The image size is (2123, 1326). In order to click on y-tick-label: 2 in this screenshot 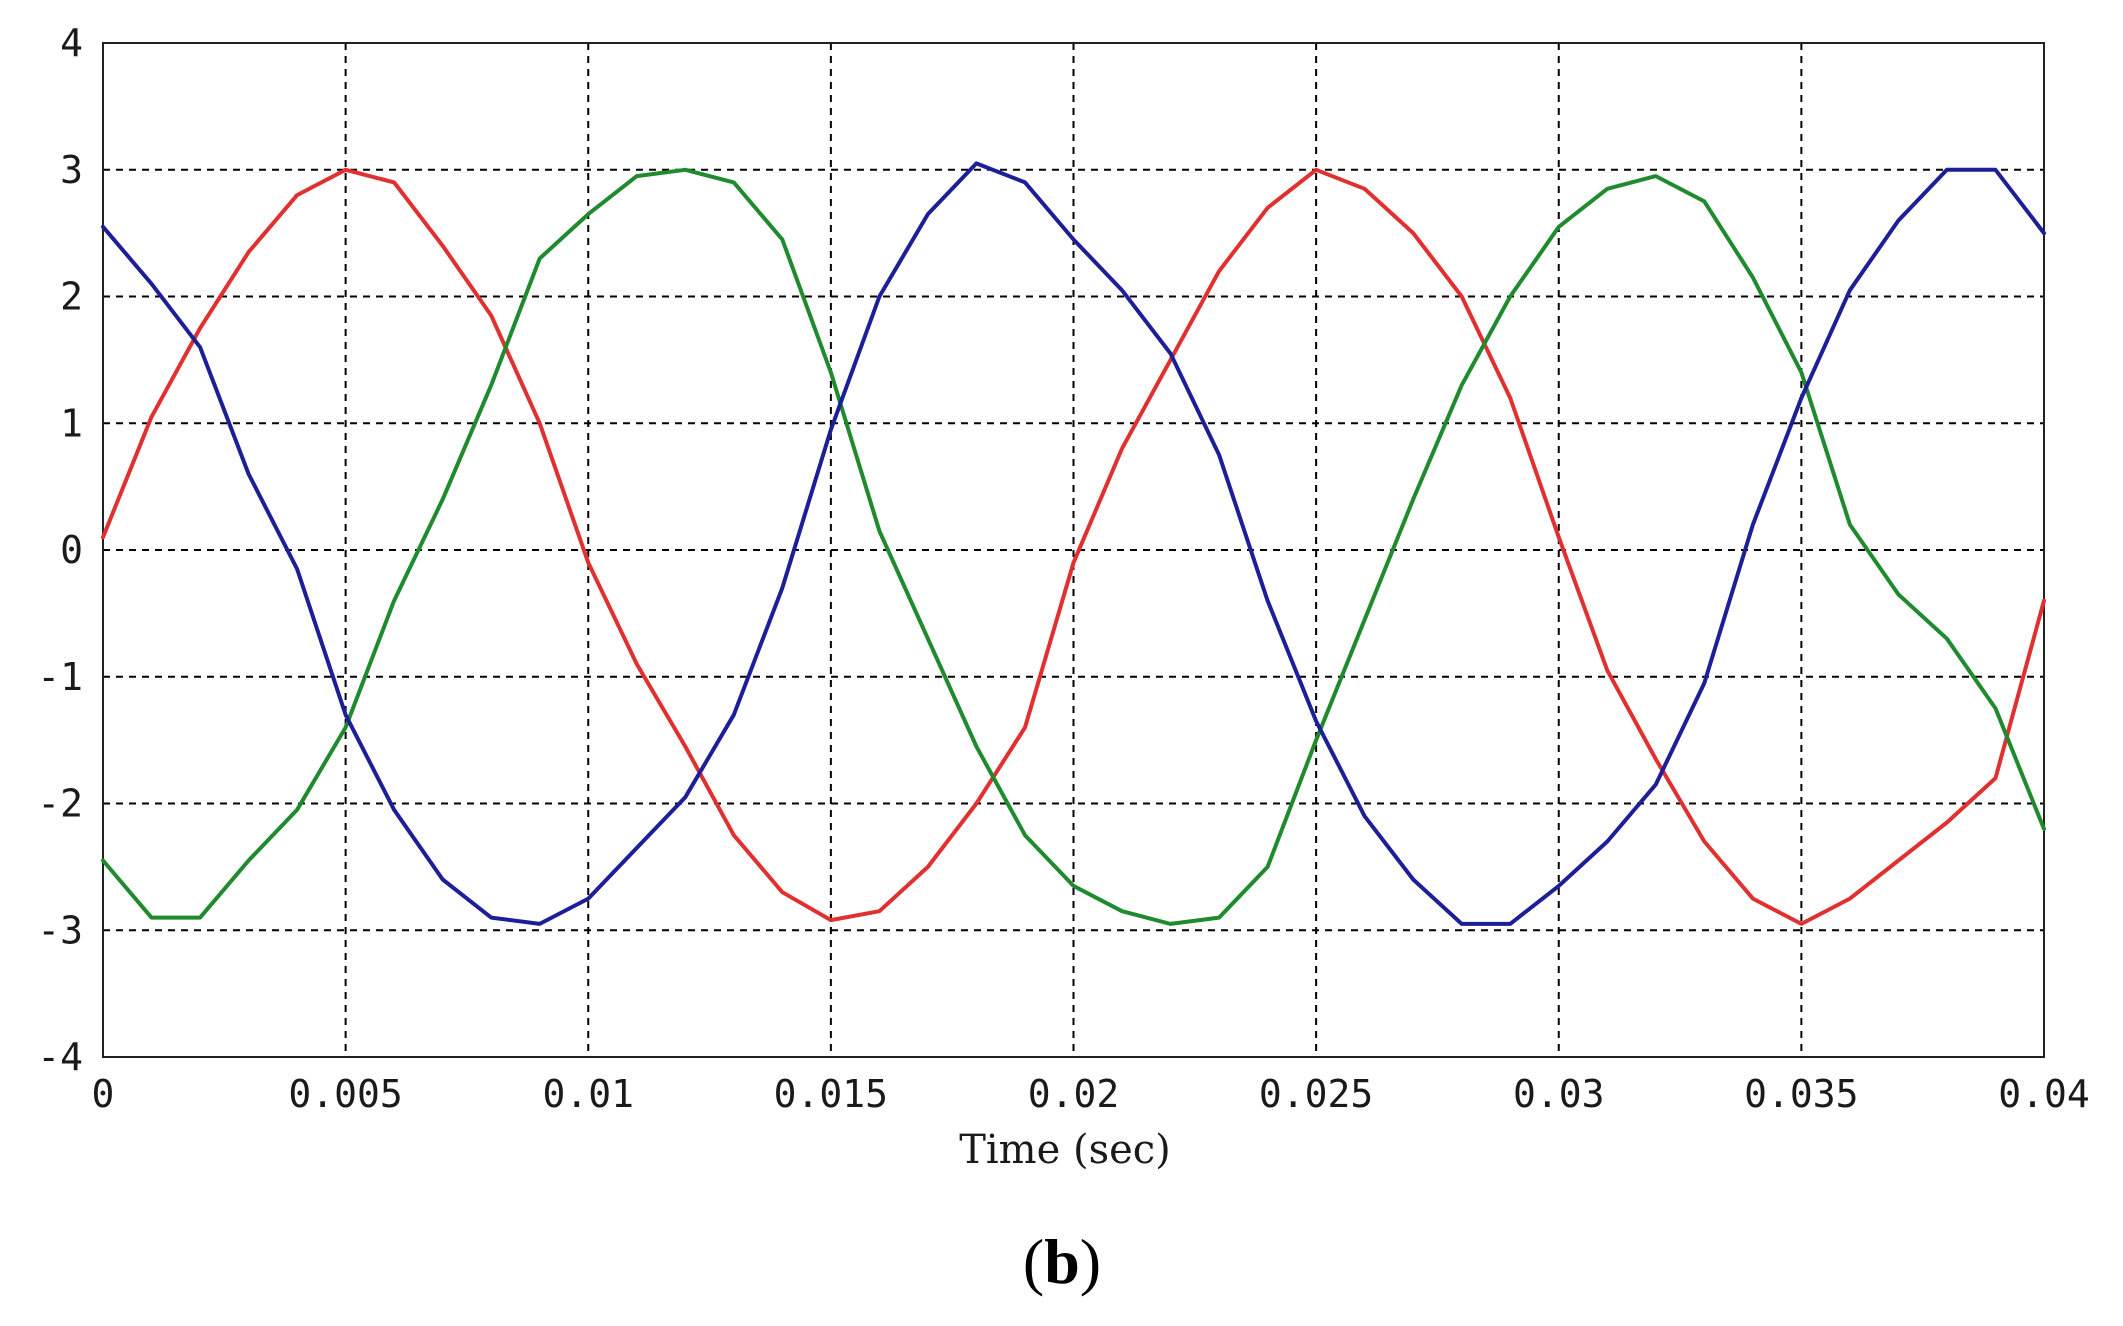, I will do `click(71, 297)`.